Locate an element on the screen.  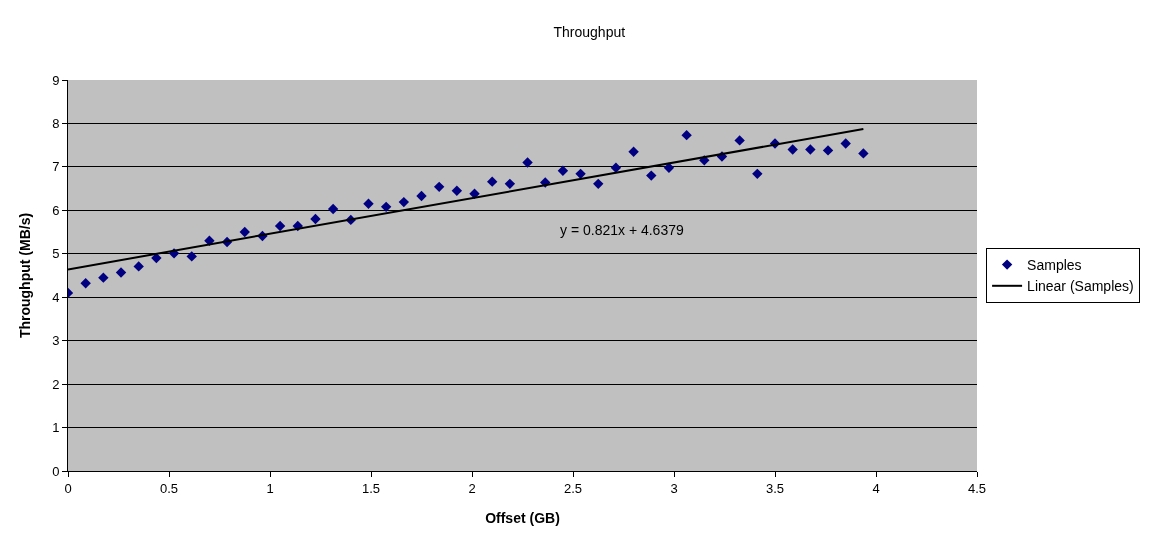
y-tick-label: 7 is located at coordinates (56, 167).